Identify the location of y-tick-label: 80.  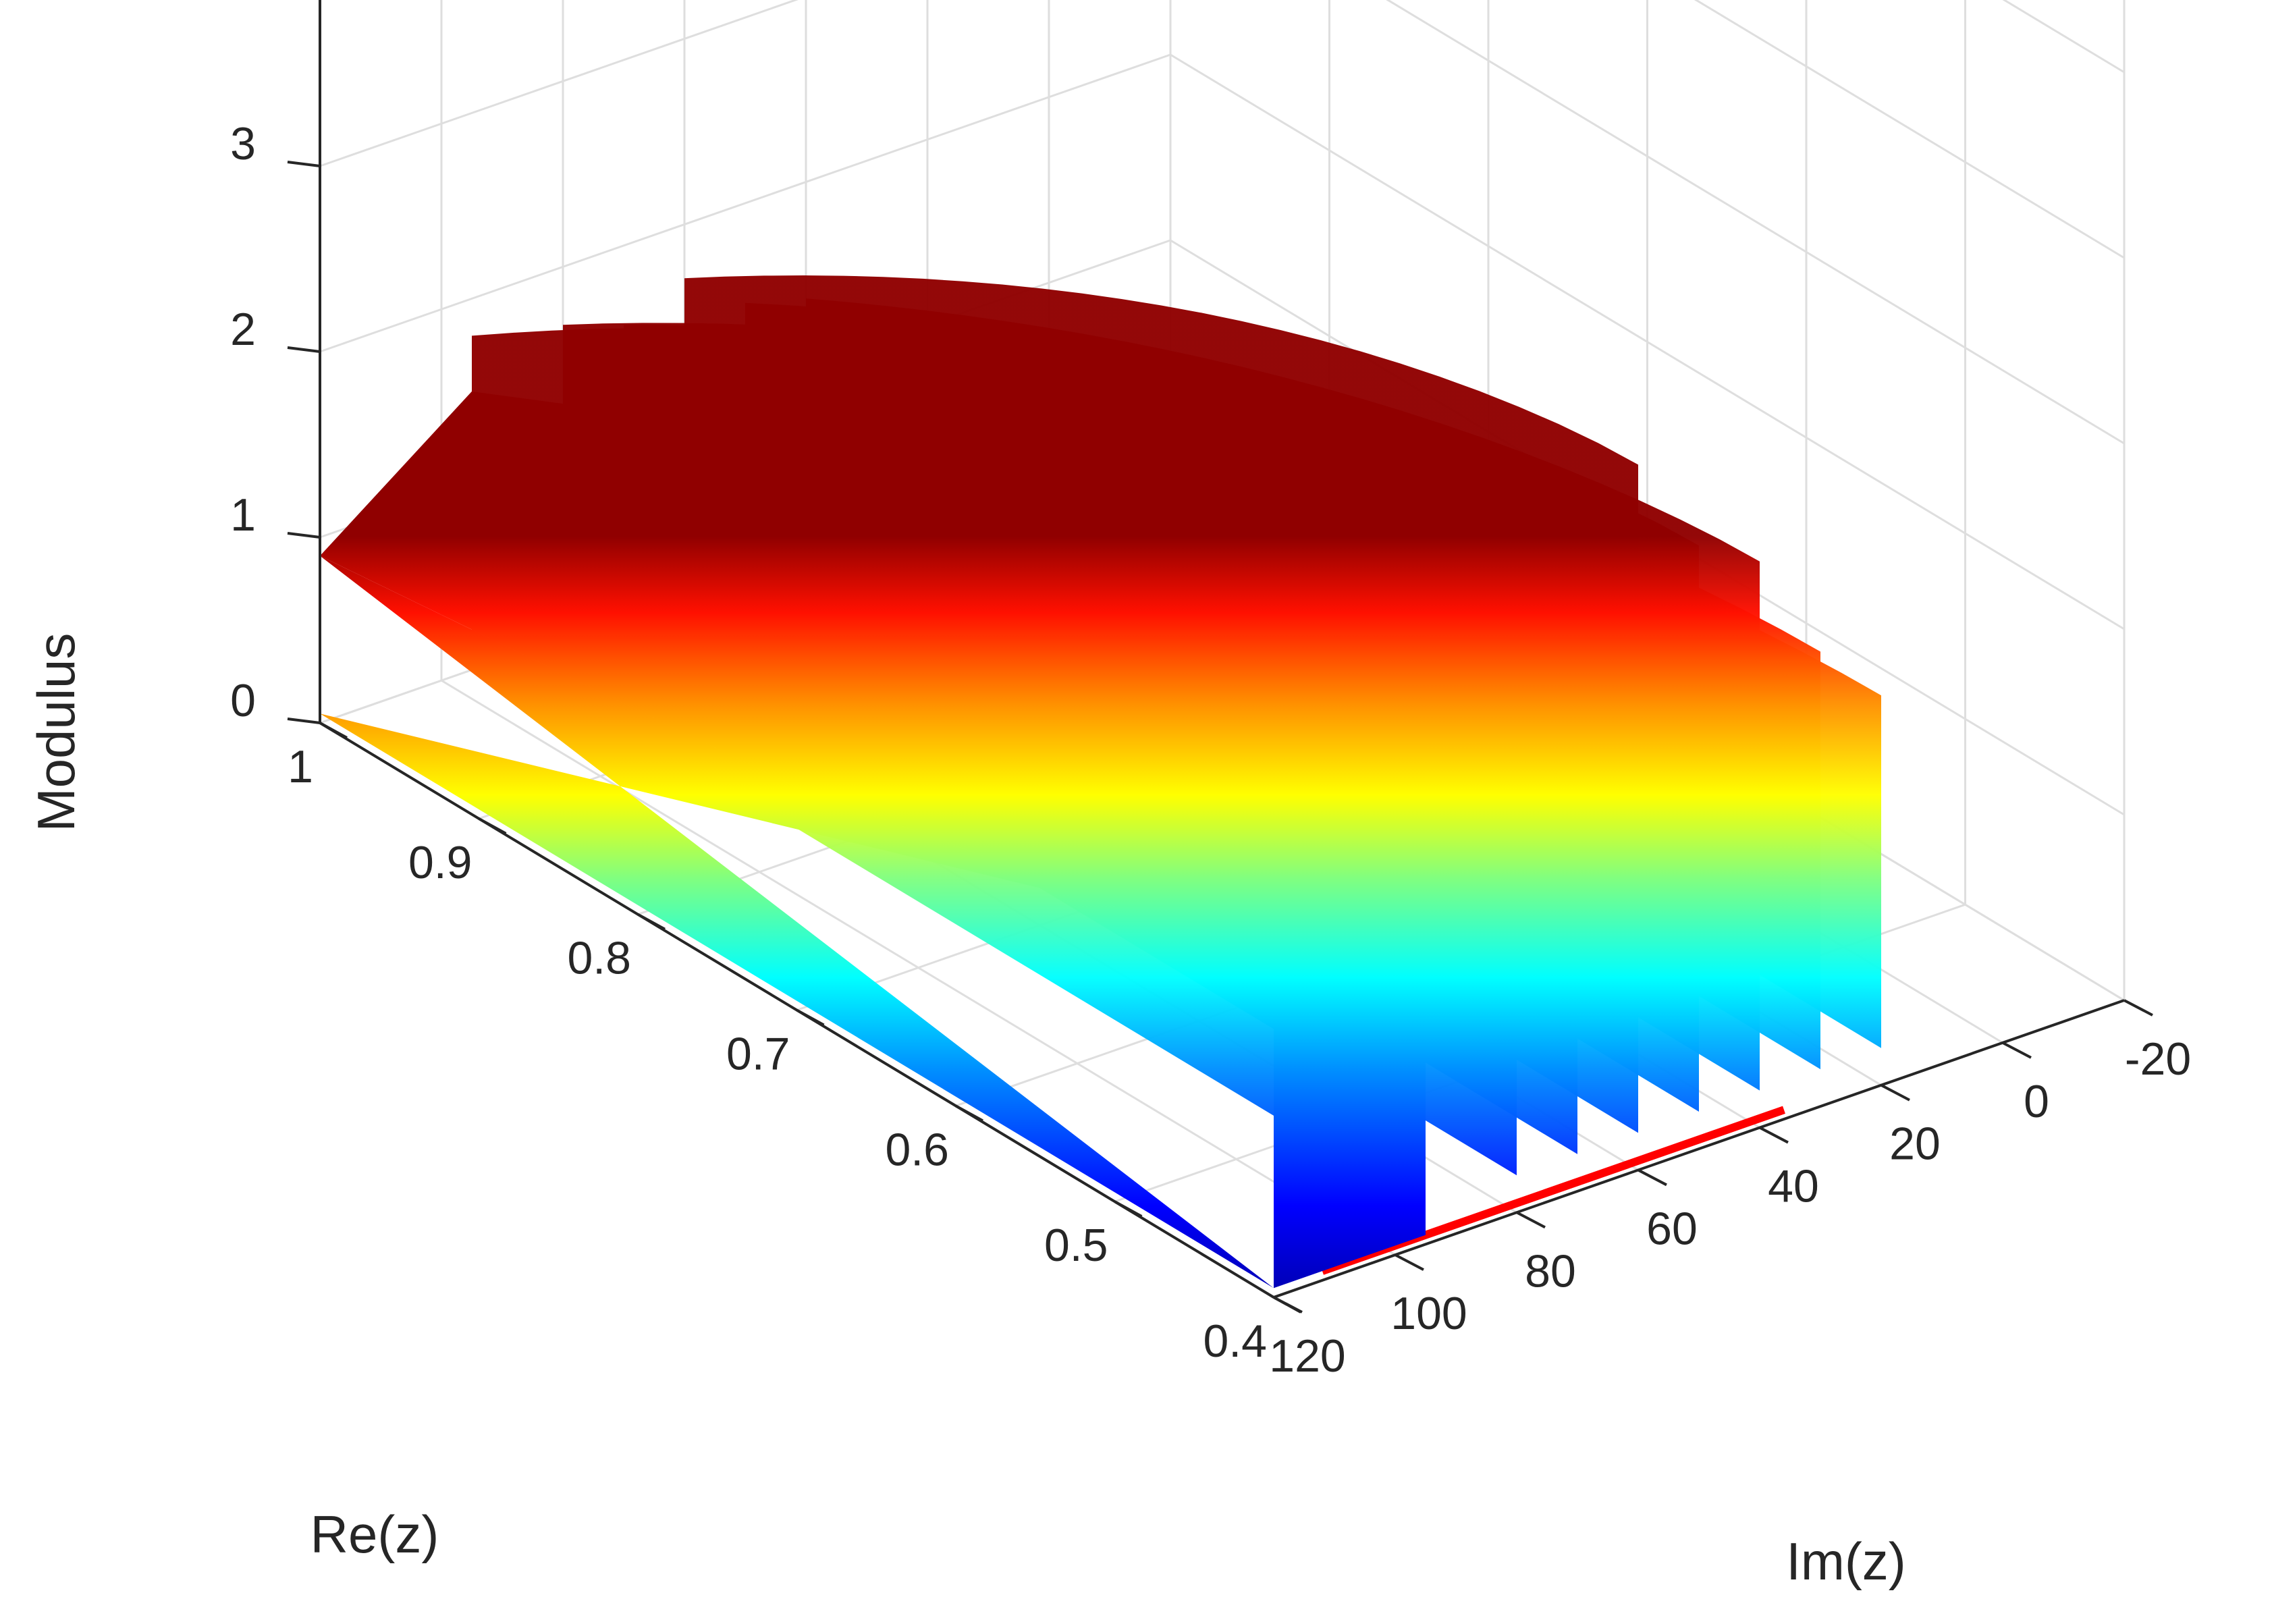
(1550, 1271).